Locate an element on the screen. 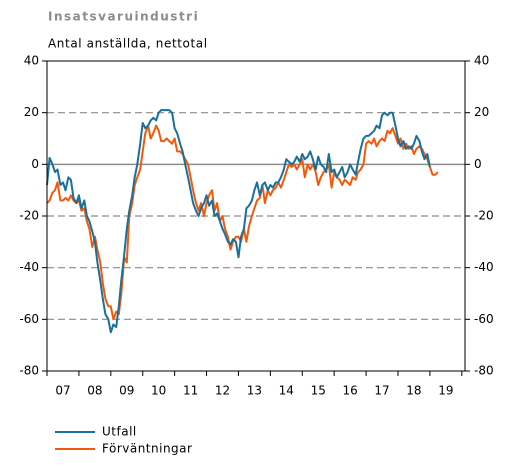  y-tick-label: -40 is located at coordinates (29, 267).